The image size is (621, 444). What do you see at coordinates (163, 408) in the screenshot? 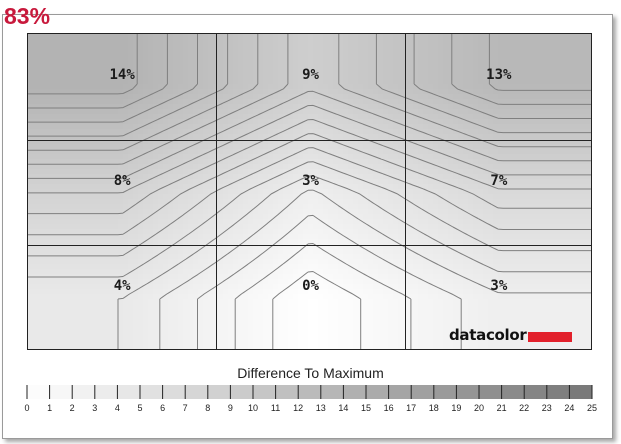
I see `legend-tick-label: 6` at bounding box center [163, 408].